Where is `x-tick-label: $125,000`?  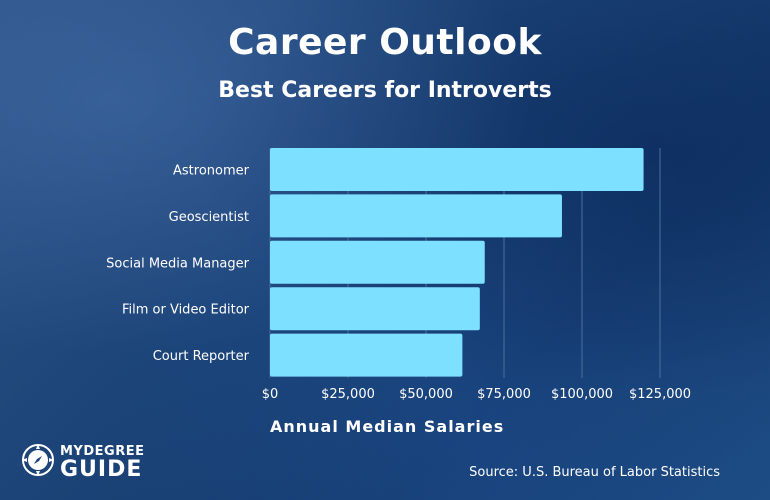
x-tick-label: $125,000 is located at coordinates (660, 394).